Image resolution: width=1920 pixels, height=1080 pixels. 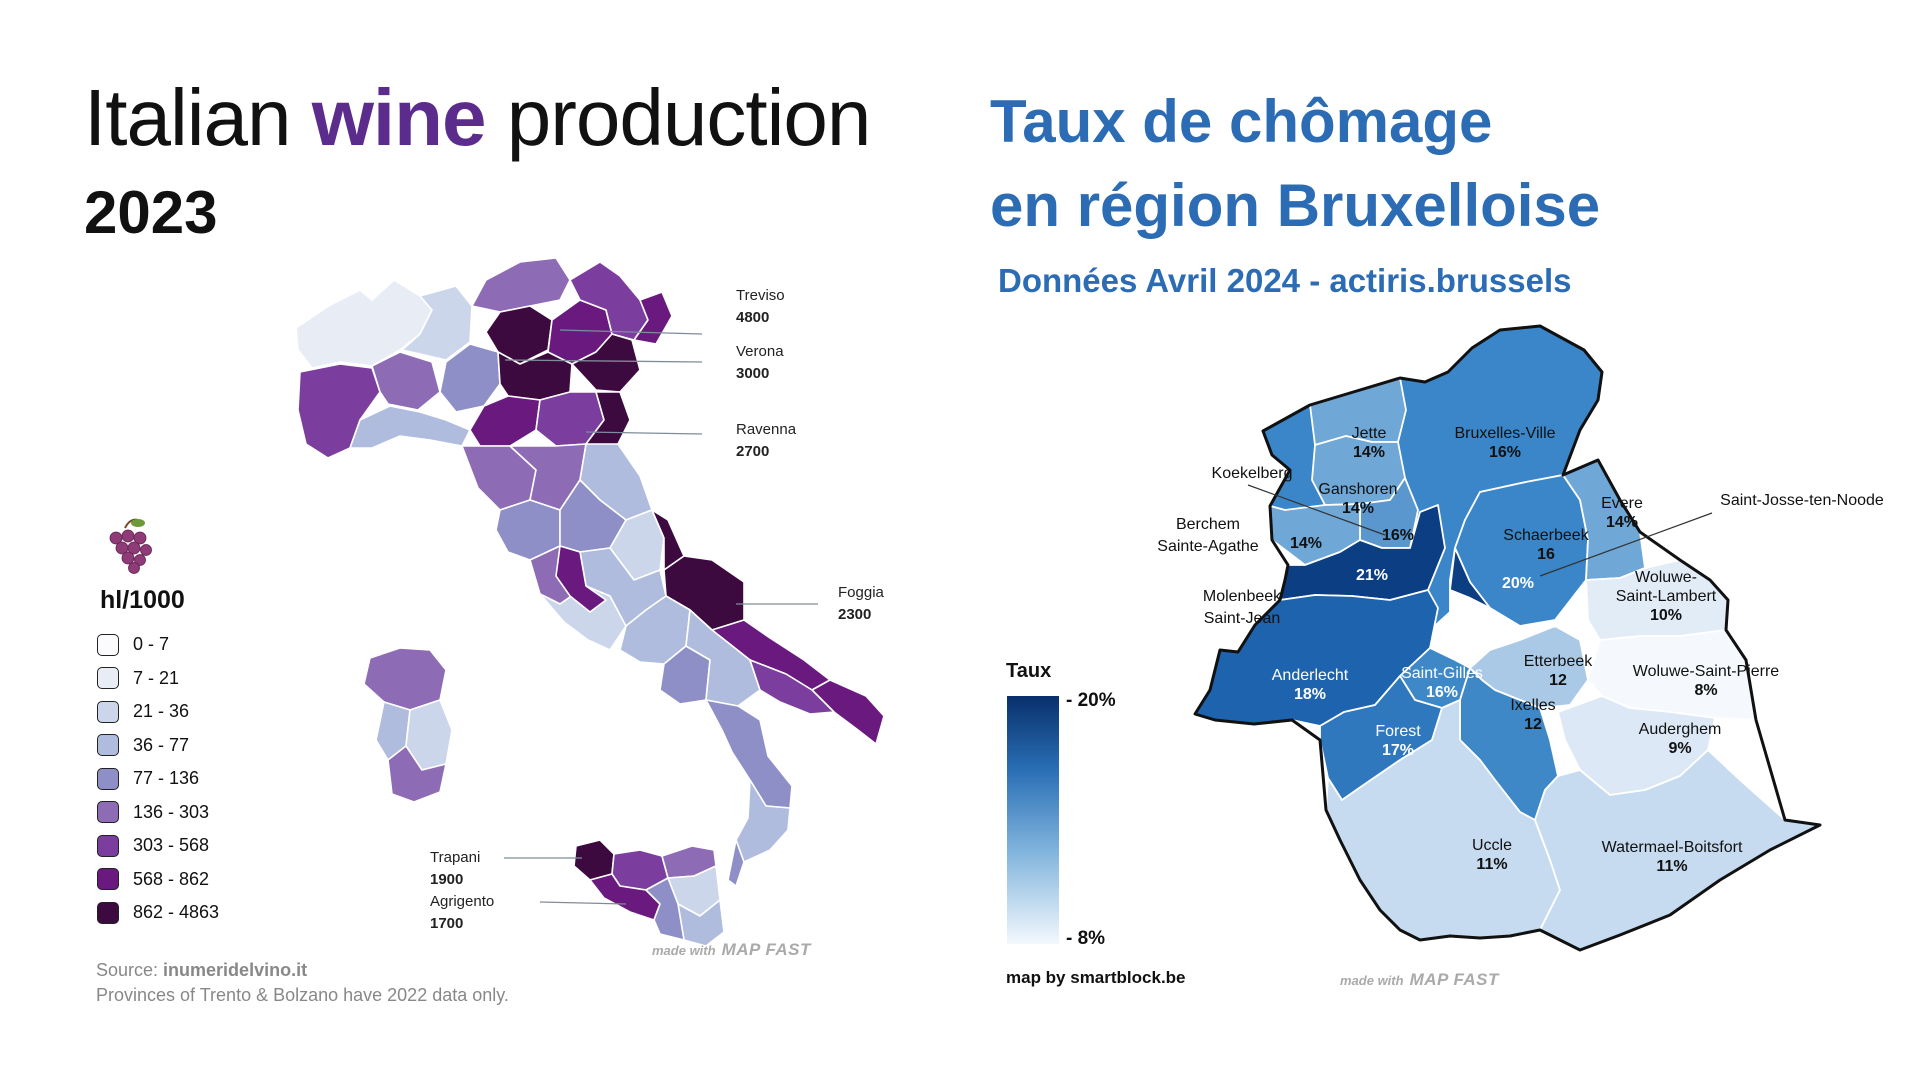 What do you see at coordinates (1492, 845) in the screenshot?
I see `commune-name: Uccle` at bounding box center [1492, 845].